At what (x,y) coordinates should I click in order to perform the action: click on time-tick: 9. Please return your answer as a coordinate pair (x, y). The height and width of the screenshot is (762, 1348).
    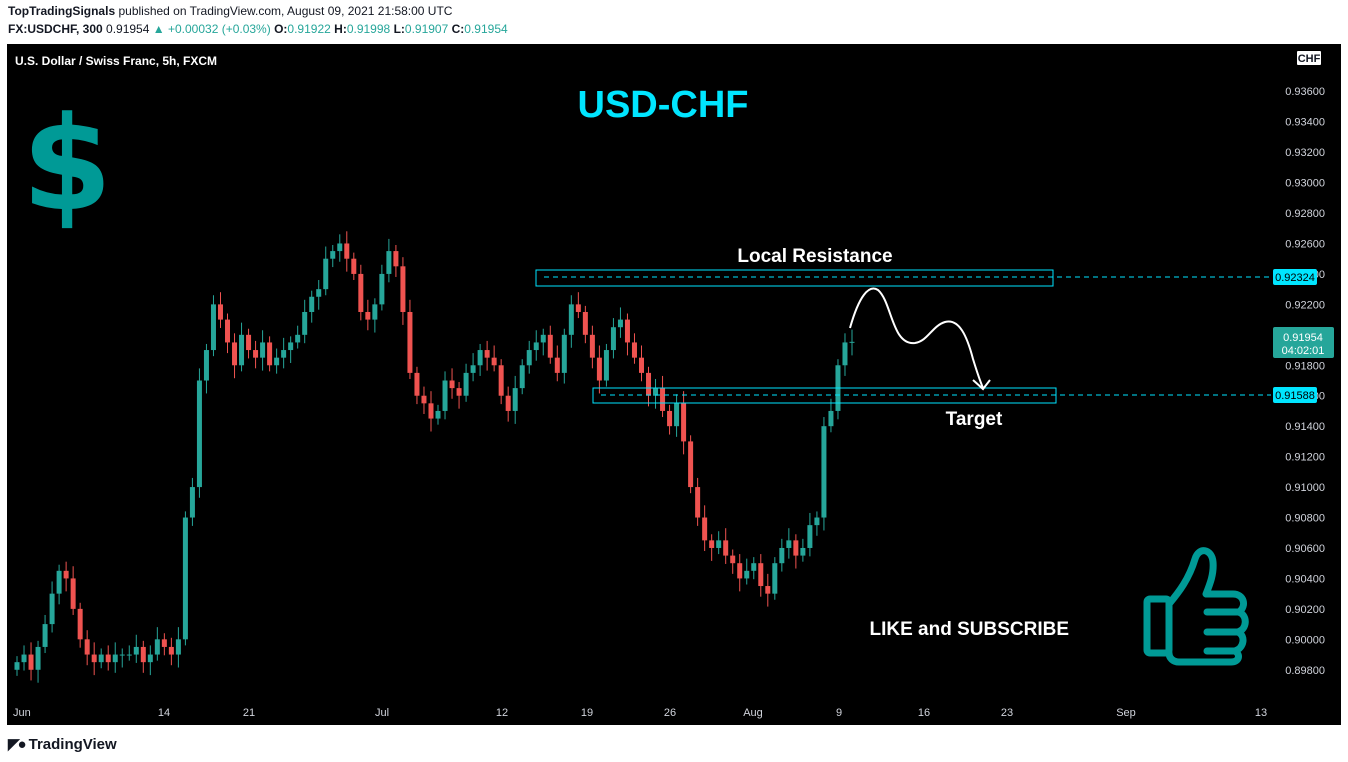
    Looking at the image, I should click on (839, 713).